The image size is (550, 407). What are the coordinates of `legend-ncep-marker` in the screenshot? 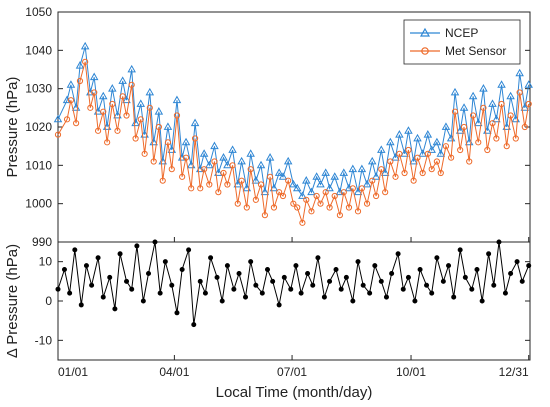 It's located at (425, 32).